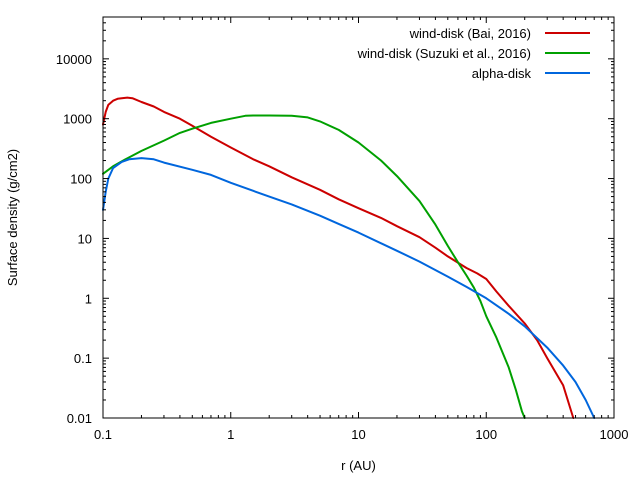 The image size is (640, 480). I want to click on legend-label: wind-disk (Suzuki et al., 2016), so click(444, 53).